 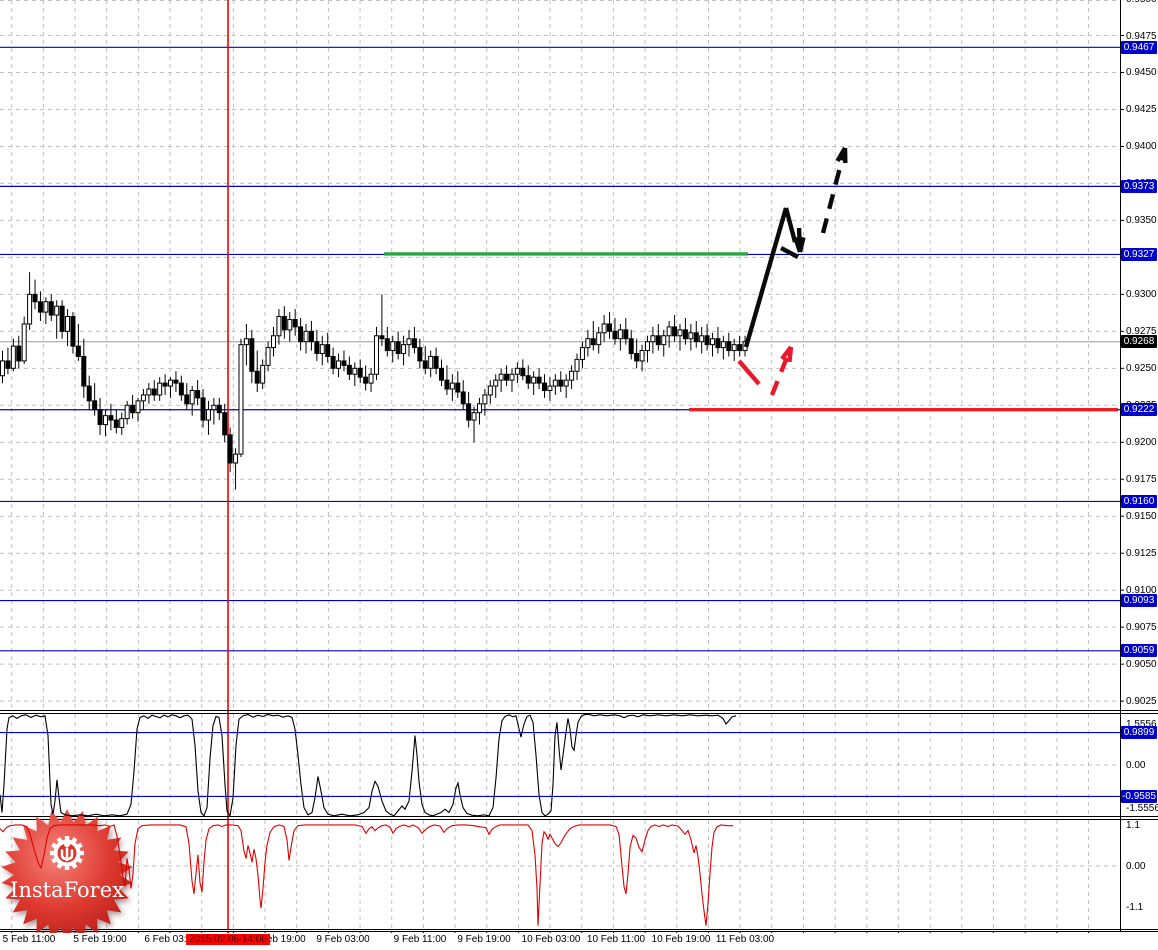 What do you see at coordinates (616, 939) in the screenshot?
I see `time-axis-label: 10 Feb 11:00` at bounding box center [616, 939].